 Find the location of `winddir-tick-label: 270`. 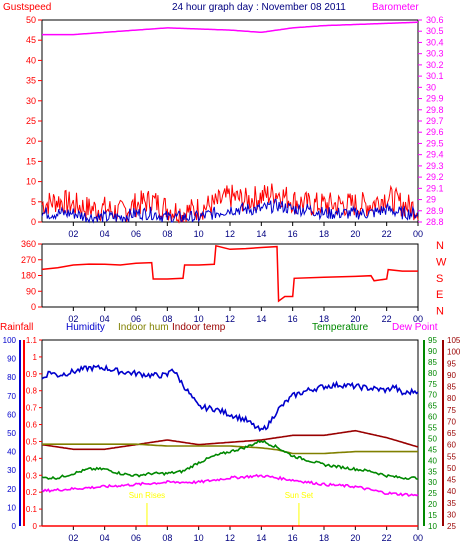

winddir-tick-label: 270 is located at coordinates (28, 260).